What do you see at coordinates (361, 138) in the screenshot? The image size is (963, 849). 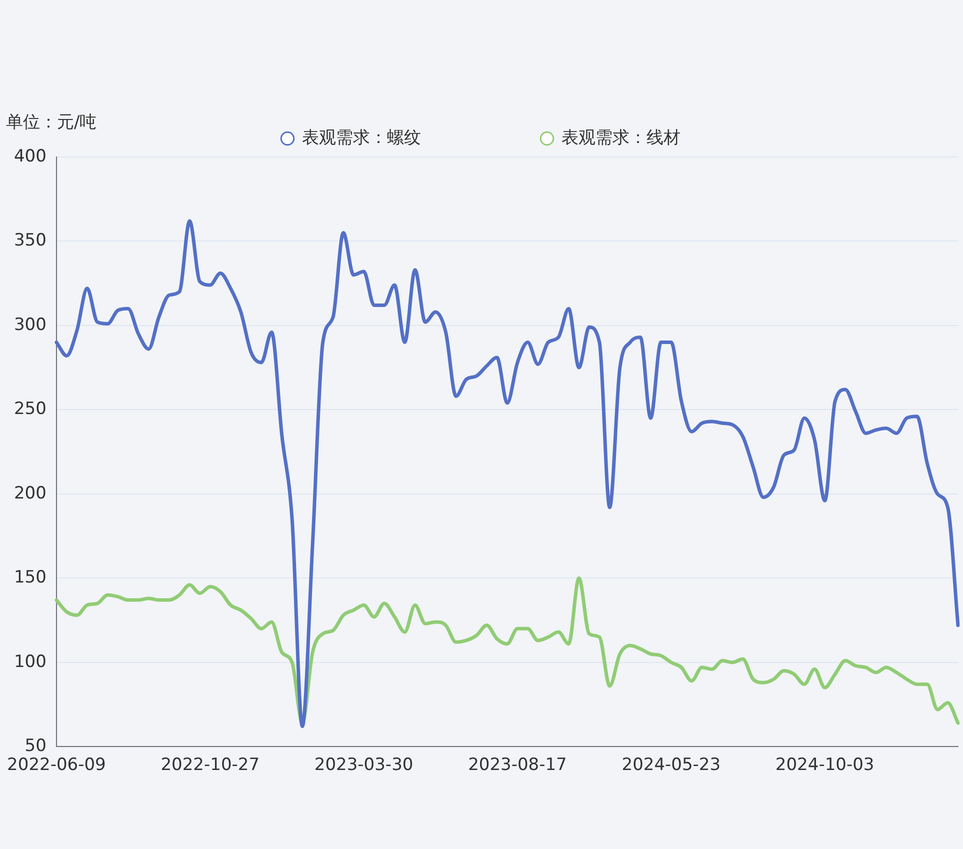 I see `legend-label: 表观需求：螺纹` at bounding box center [361, 138].